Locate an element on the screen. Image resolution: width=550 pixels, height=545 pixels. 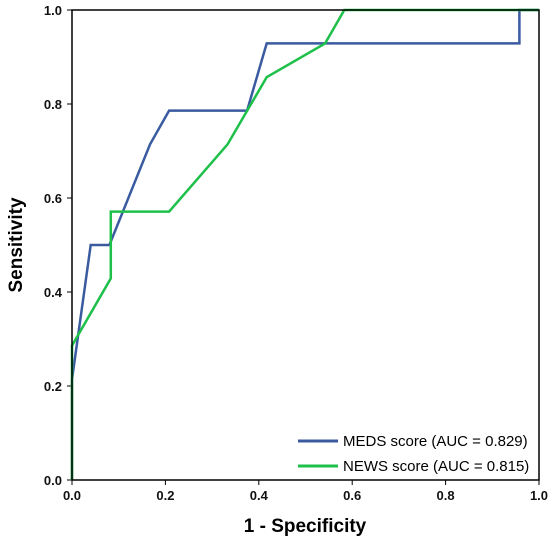
legend-box is located at coordinates (415, 452).